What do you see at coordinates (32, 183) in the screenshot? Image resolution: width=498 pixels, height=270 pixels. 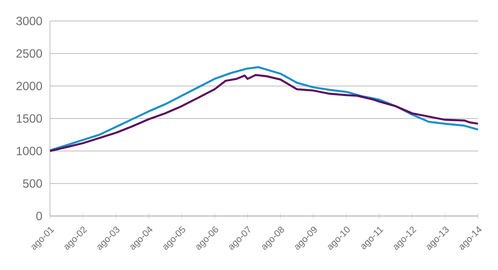 I see `y-tick-label: 500` at bounding box center [32, 183].